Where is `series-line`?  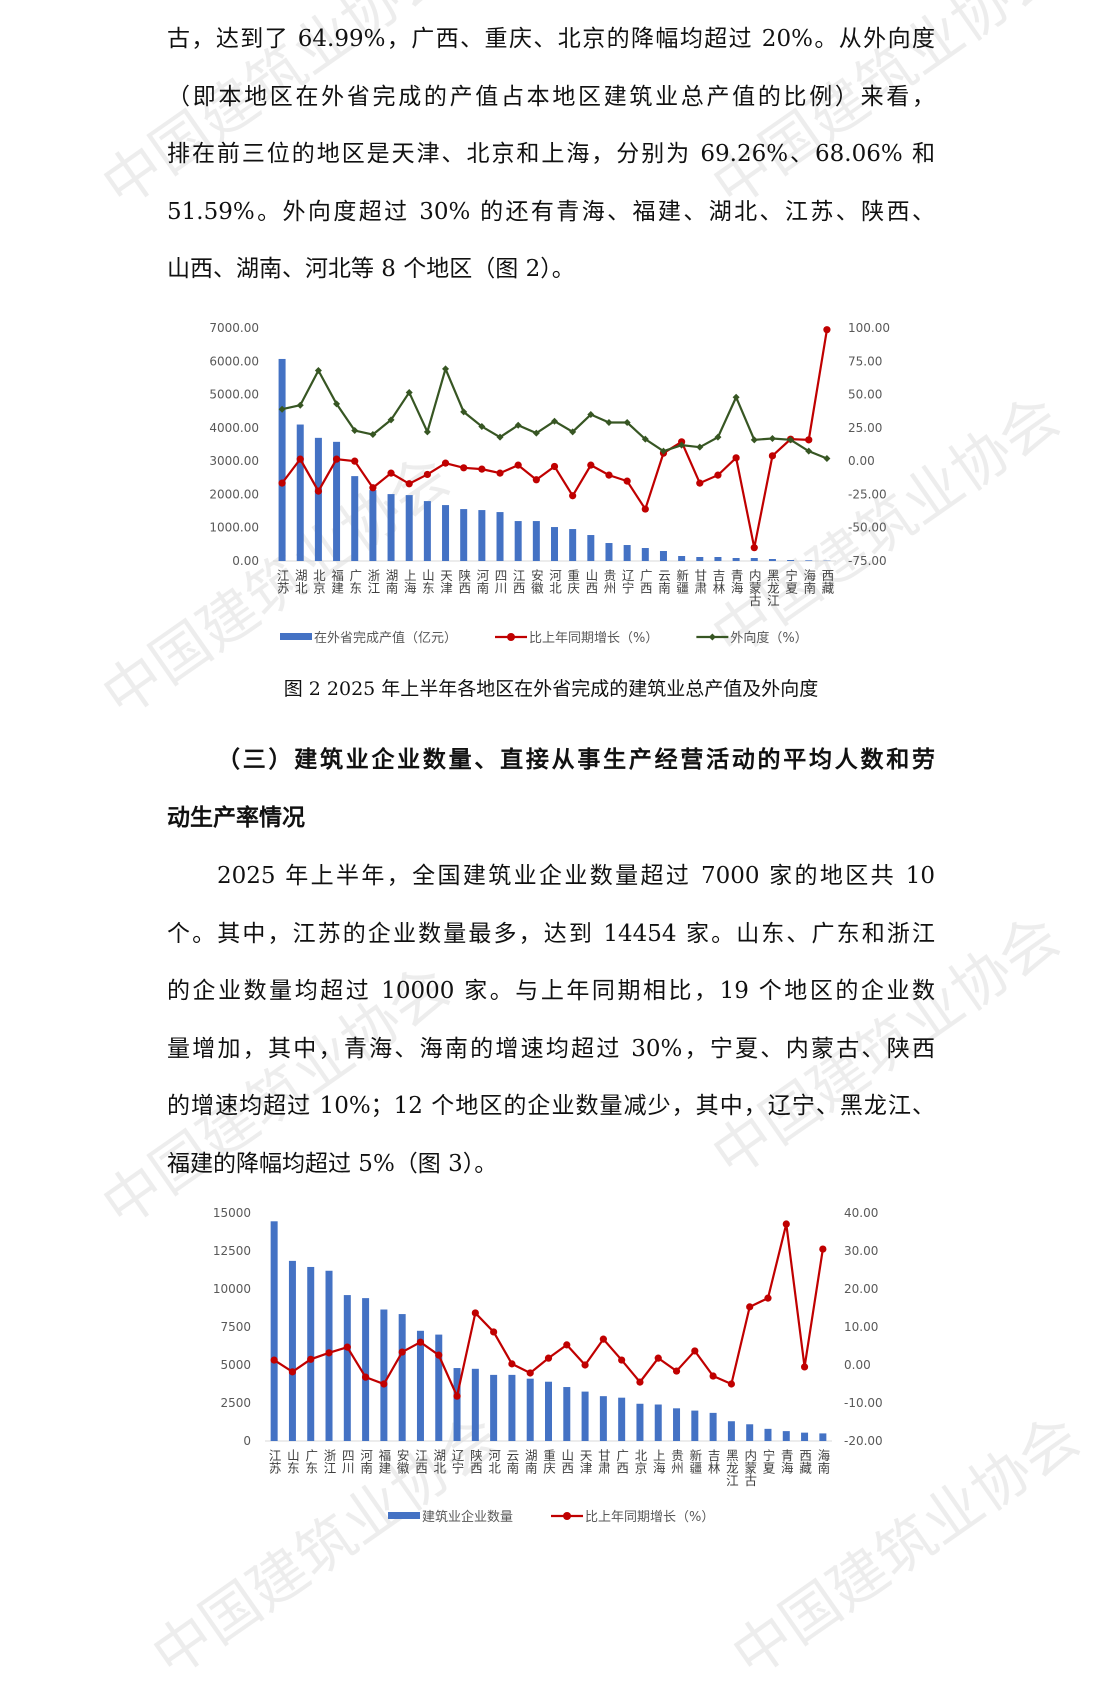
series-line is located at coordinates (554, 414).